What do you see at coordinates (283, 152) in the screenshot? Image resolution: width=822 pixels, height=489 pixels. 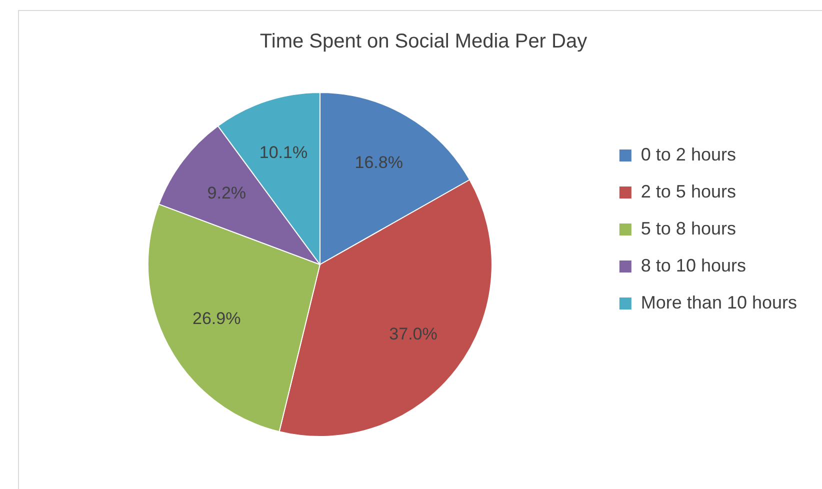 I see `data-label: 10.1%` at bounding box center [283, 152].